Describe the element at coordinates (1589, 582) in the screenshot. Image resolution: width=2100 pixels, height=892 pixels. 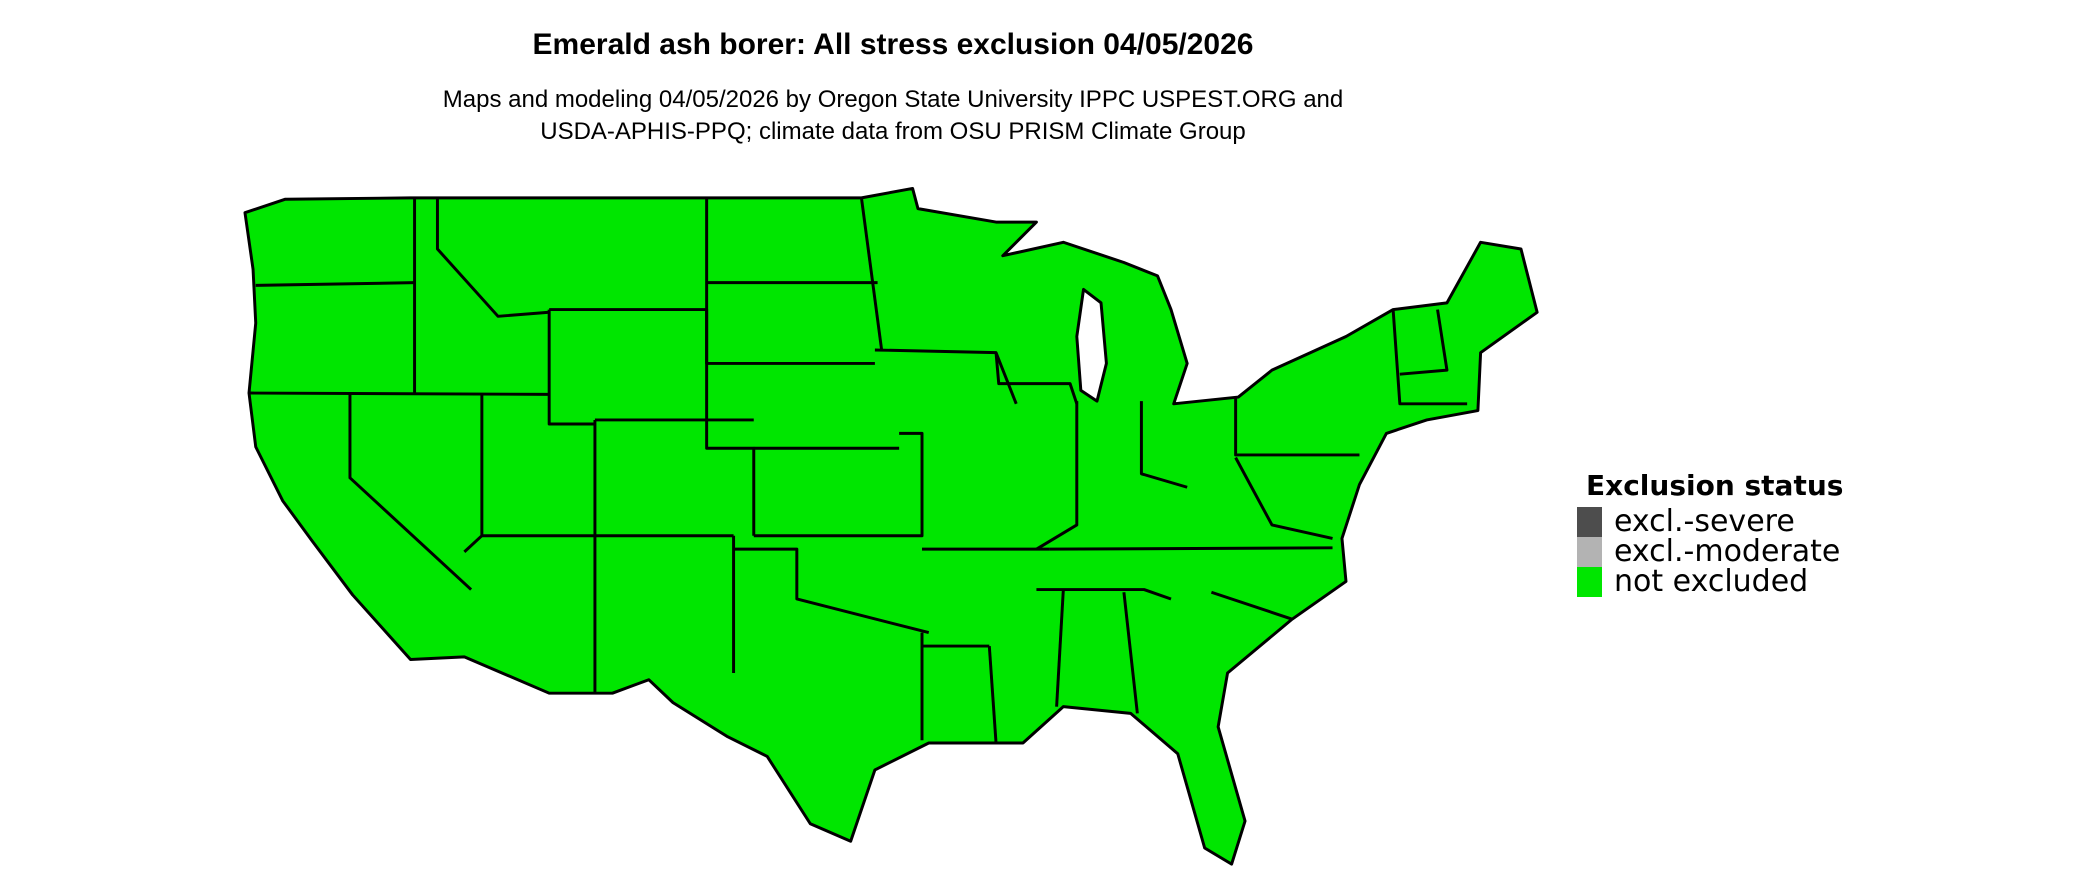
I see `legend-swatch-not-excluded` at that location.